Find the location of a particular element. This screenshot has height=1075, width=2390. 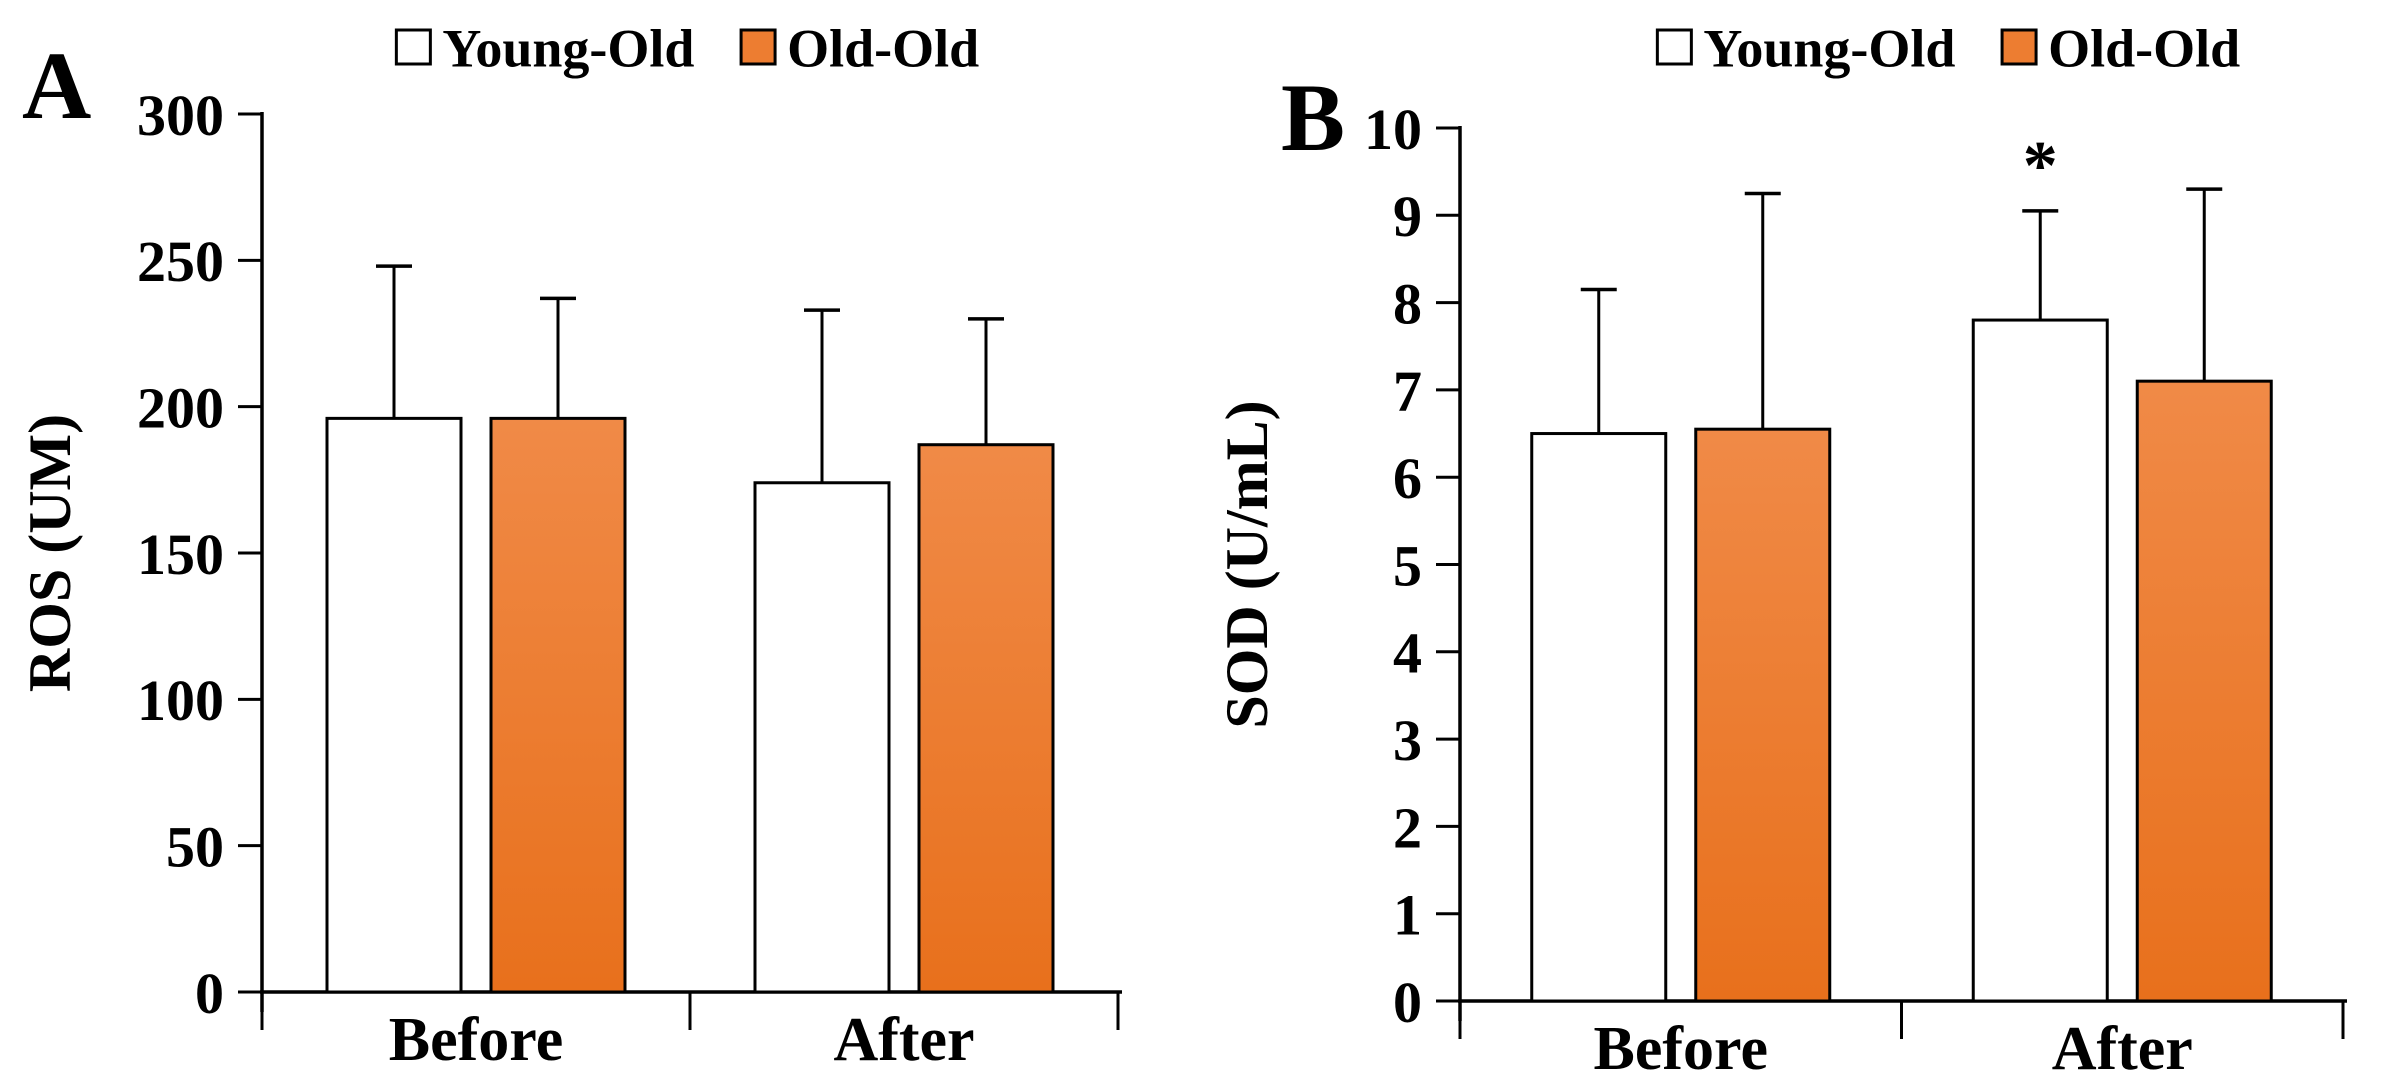

y-tick-label-300: 300 is located at coordinates (180, 115).